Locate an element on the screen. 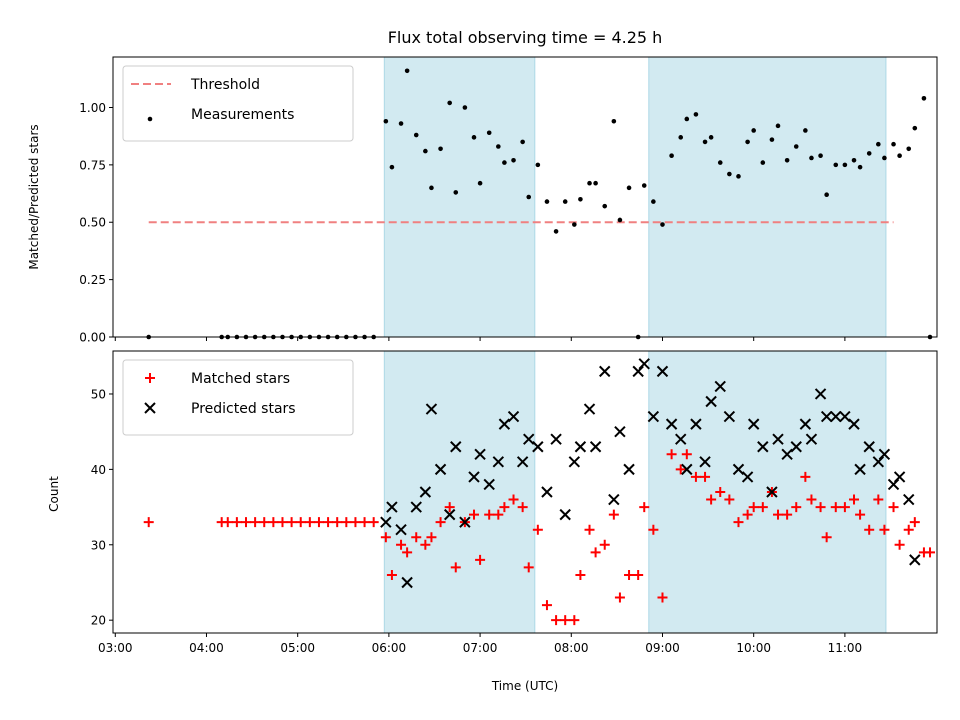 This screenshot has height=720, width=960. top-y-axis-label: Matched/Predicted stars is located at coordinates (34, 196).